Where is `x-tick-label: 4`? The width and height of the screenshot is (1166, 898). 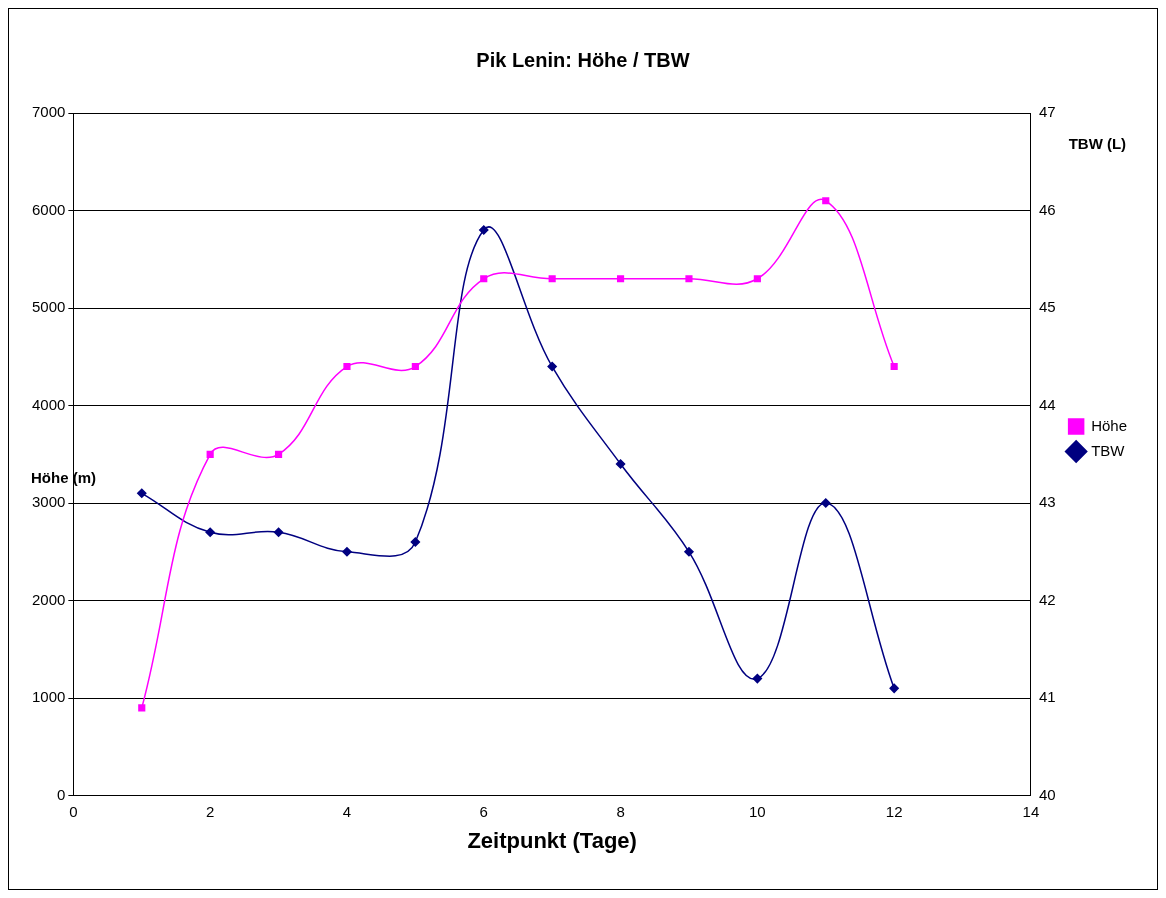
x-tick-label: 4 is located at coordinates (347, 811).